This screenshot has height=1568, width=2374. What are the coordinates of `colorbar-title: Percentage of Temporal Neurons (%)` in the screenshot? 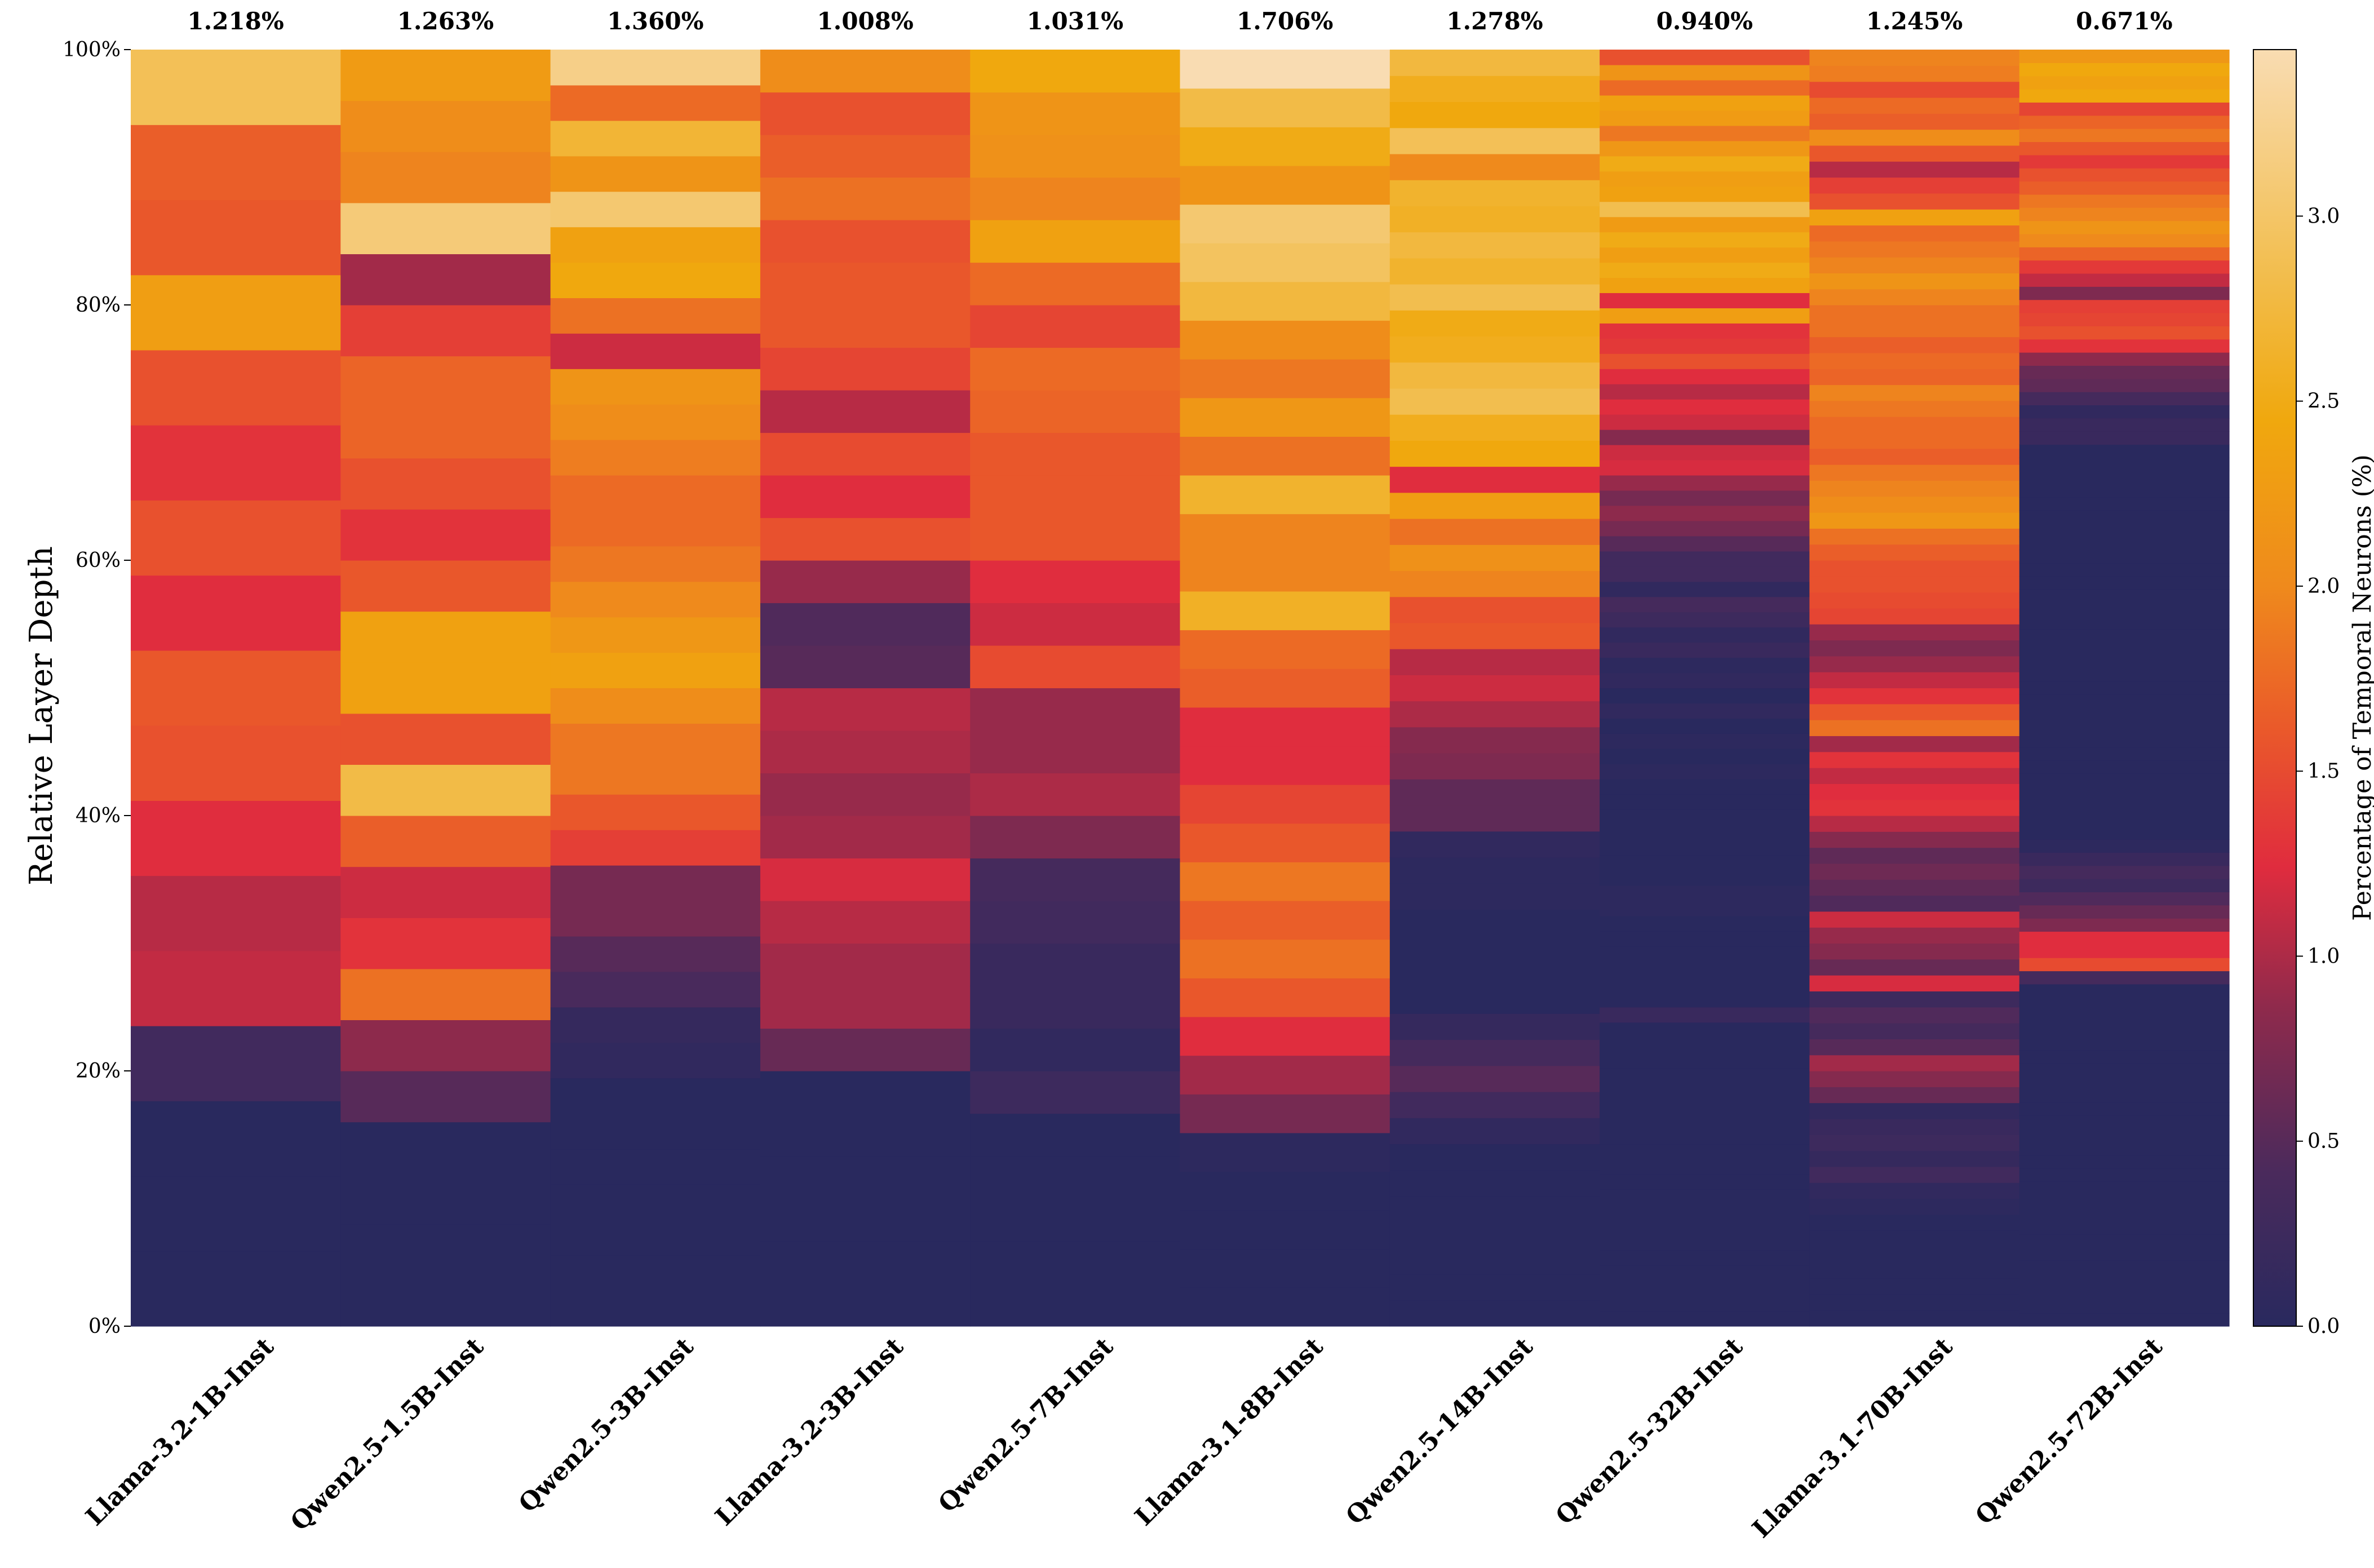 It's located at (2361, 687).